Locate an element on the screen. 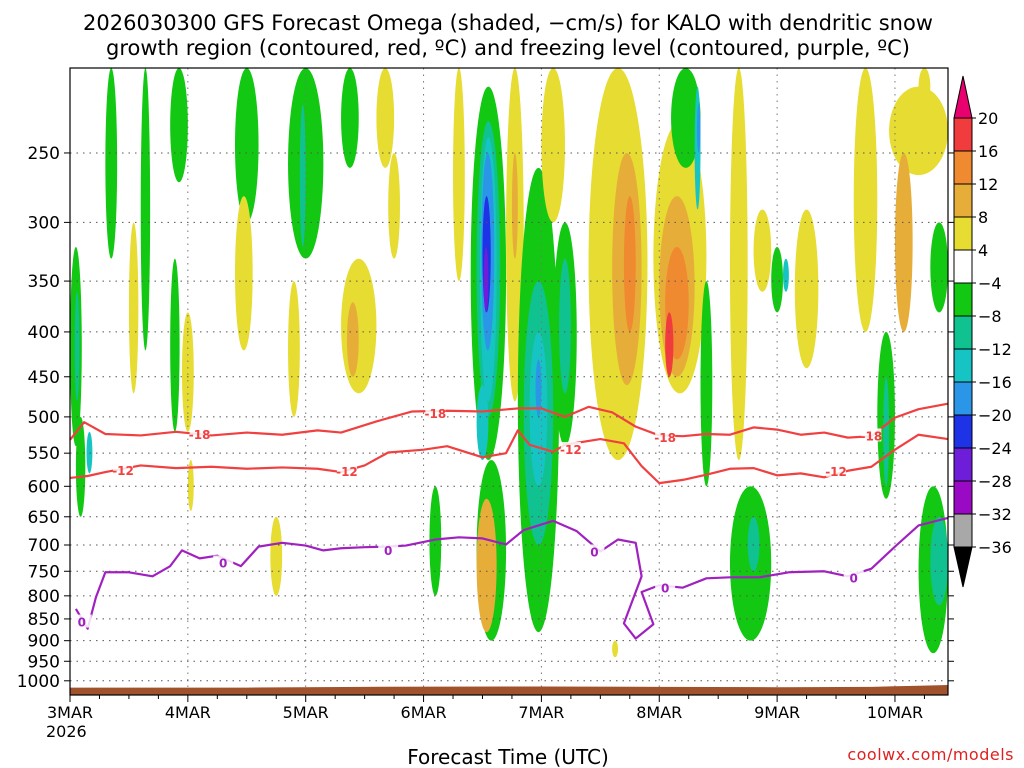 This screenshot has height=768, width=1024. credit-text: coolwx.com/models is located at coordinates (930, 754).